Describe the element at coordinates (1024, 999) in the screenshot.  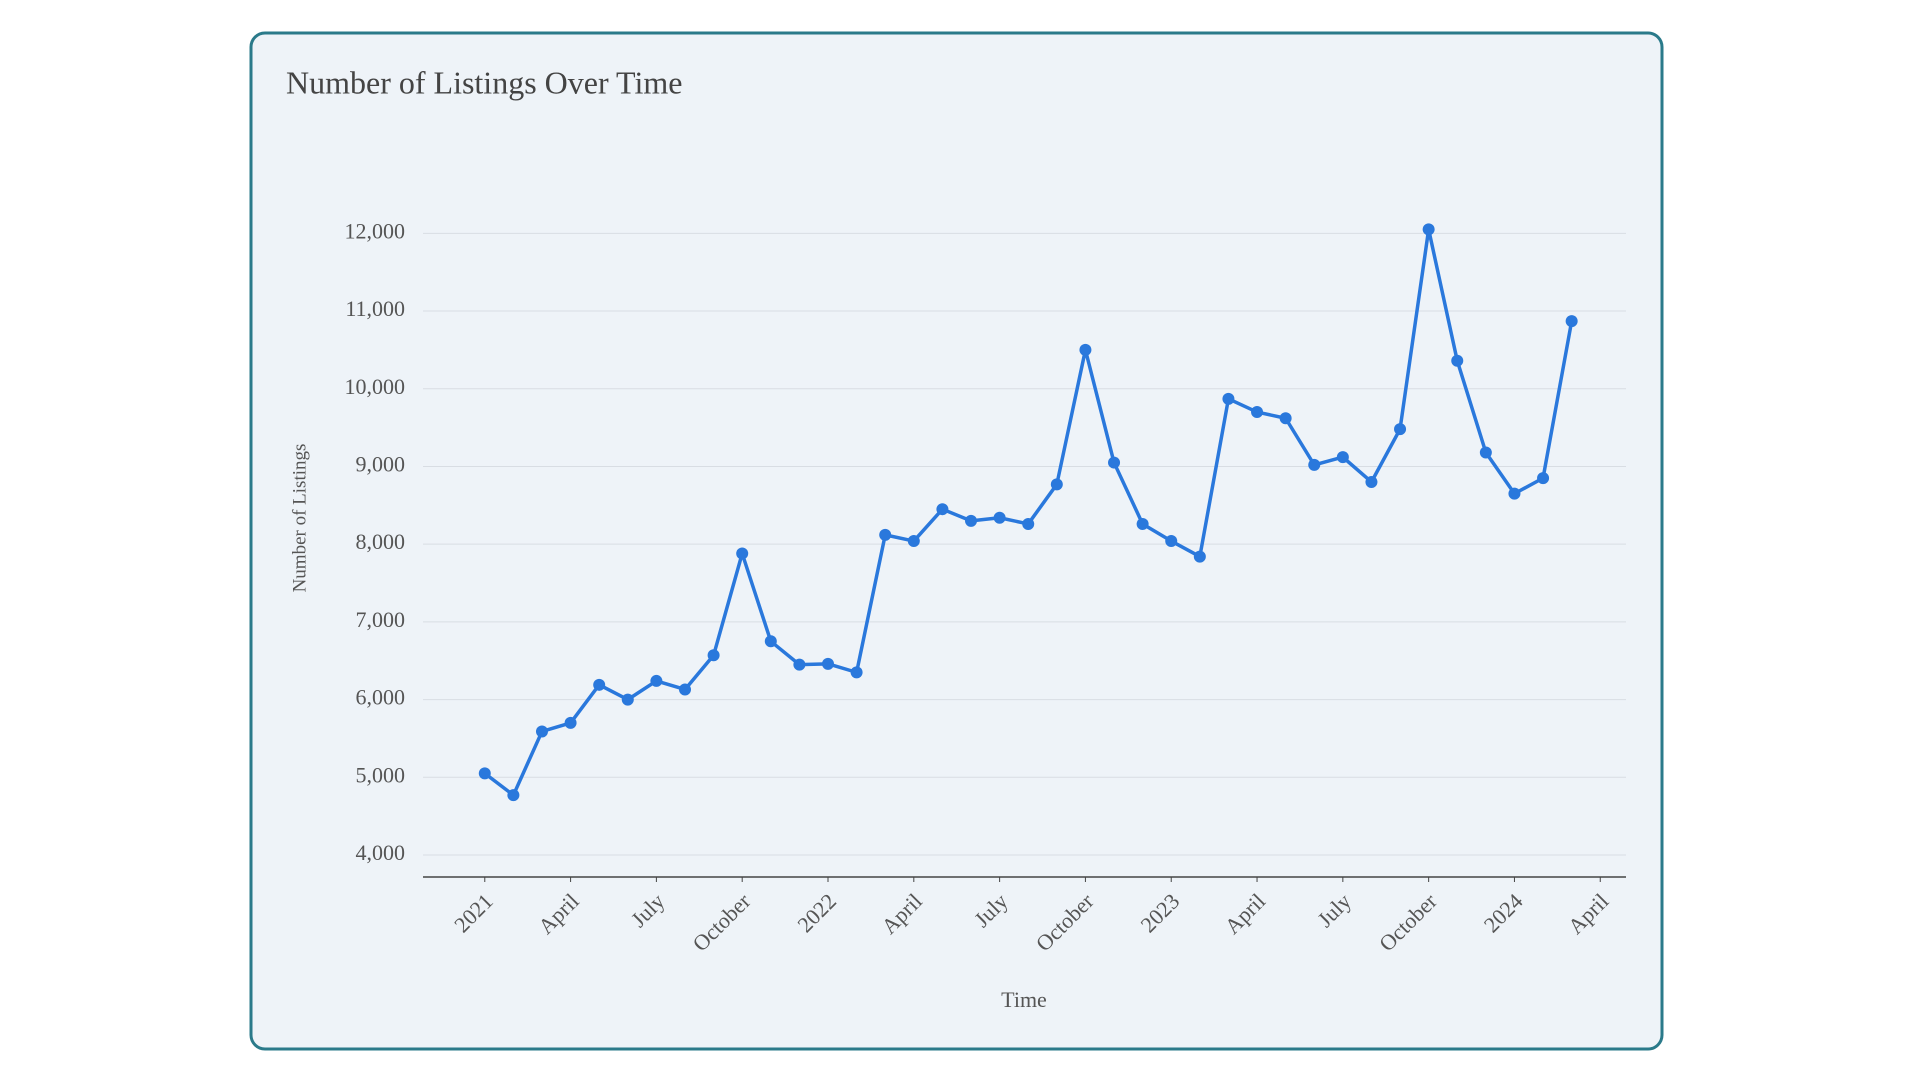
I see `x-axis-label: Time` at that location.